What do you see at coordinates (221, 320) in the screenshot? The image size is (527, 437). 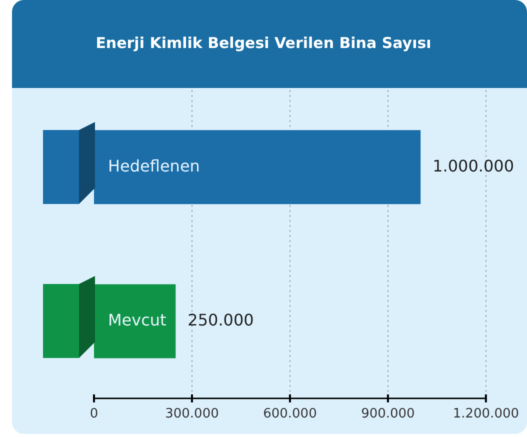 I see `data-label: 250.000` at bounding box center [221, 320].